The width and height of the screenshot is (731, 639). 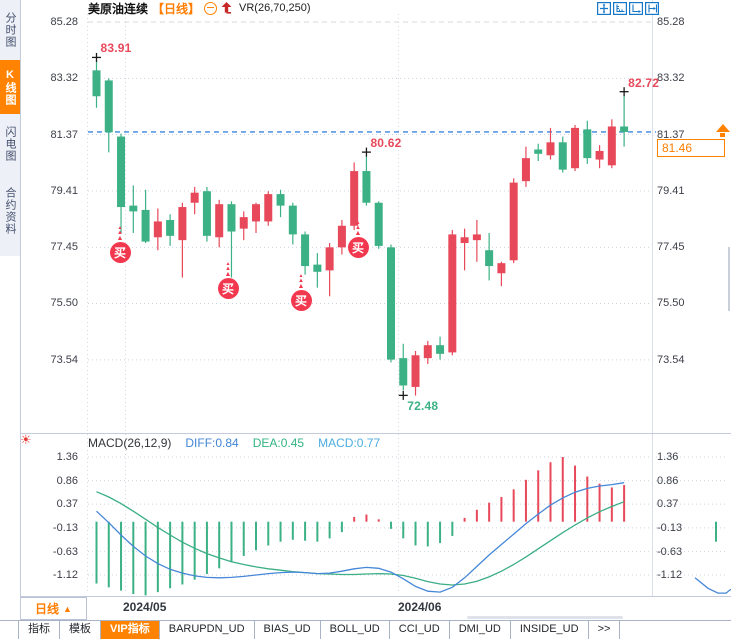 What do you see at coordinates (386, 143) in the screenshot?
I see `price-annotation: 80.62` at bounding box center [386, 143].